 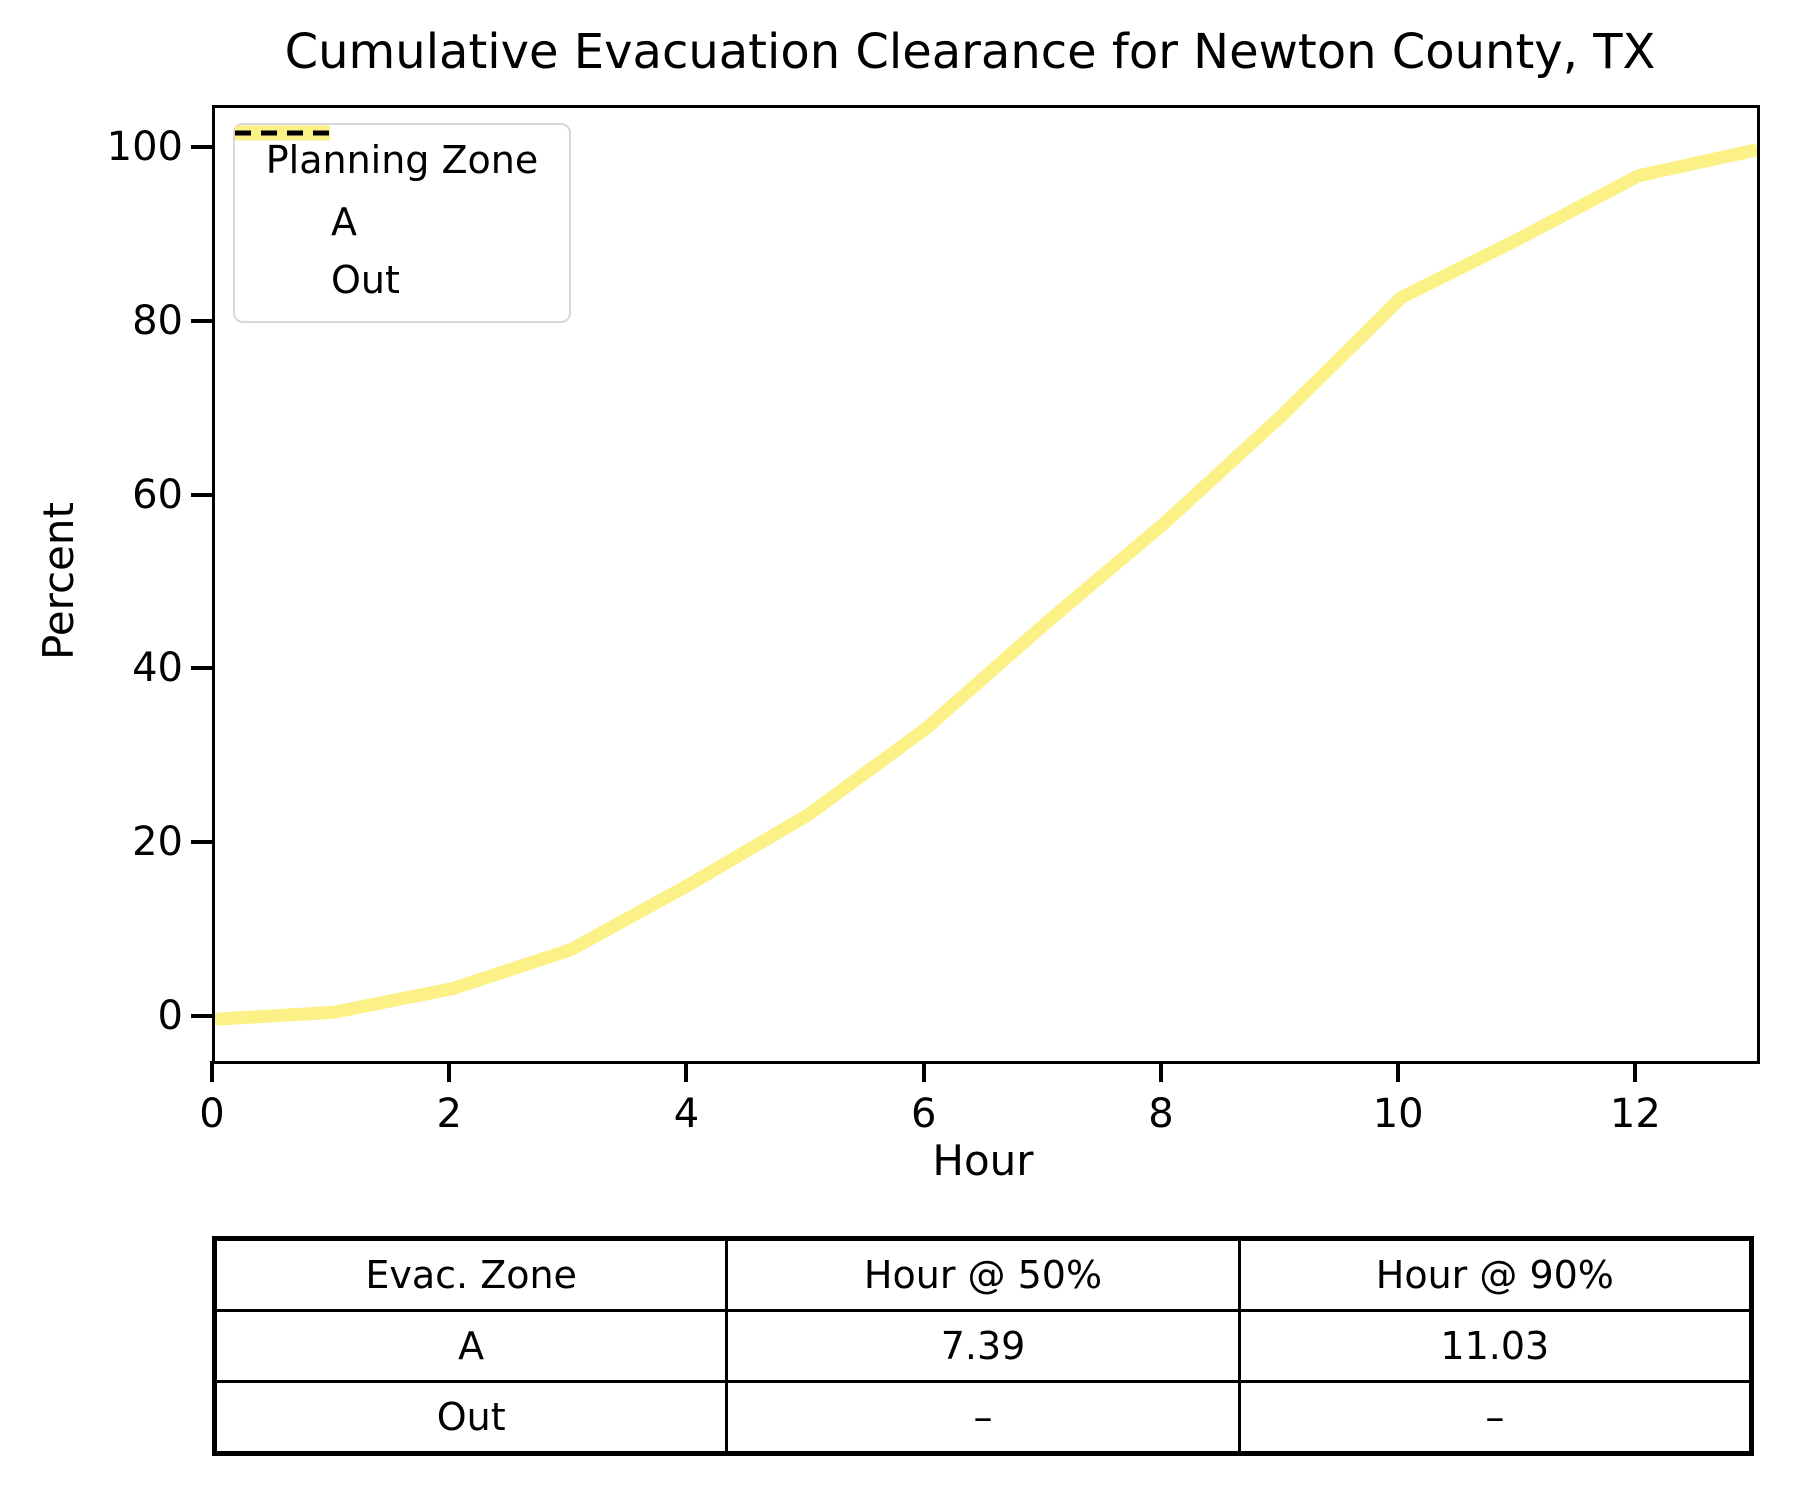 I want to click on y-tick-marks, so click(x=201, y=581).